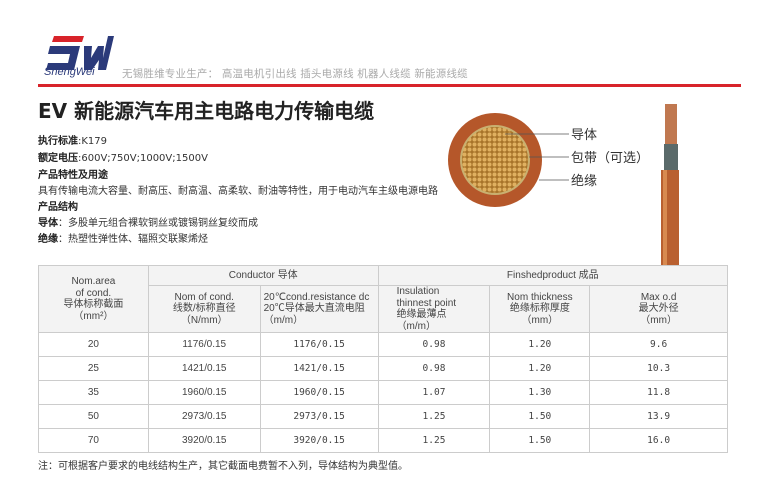 The width and height of the screenshot is (767, 487). What do you see at coordinates (658, 344) in the screenshot?
I see `table-cell: 9.6` at bounding box center [658, 344].